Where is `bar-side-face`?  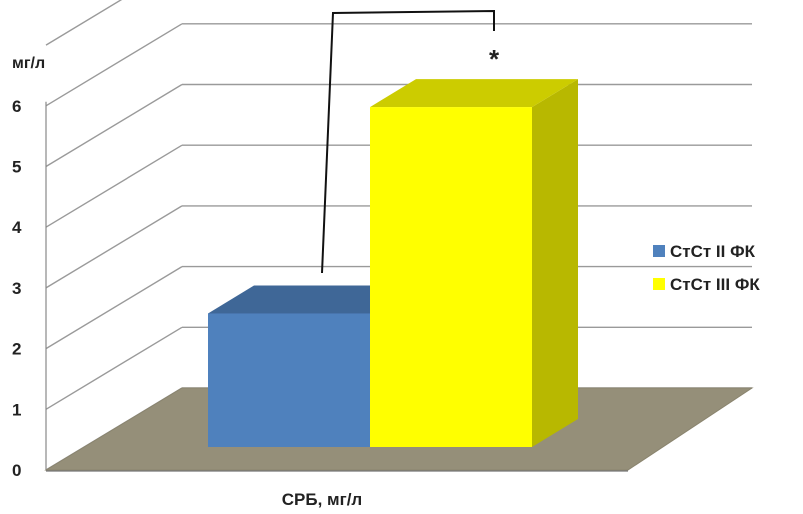
bar-side-face is located at coordinates (555, 263).